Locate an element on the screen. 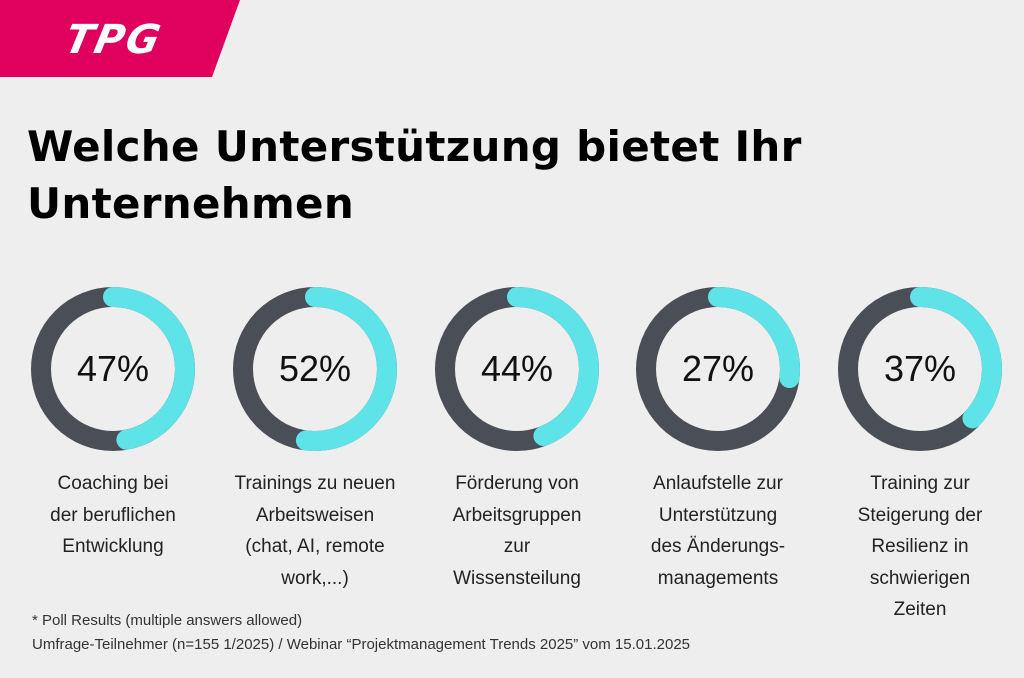 This screenshot has height=678, width=1024. donut-3: 44% is located at coordinates (517, 369).